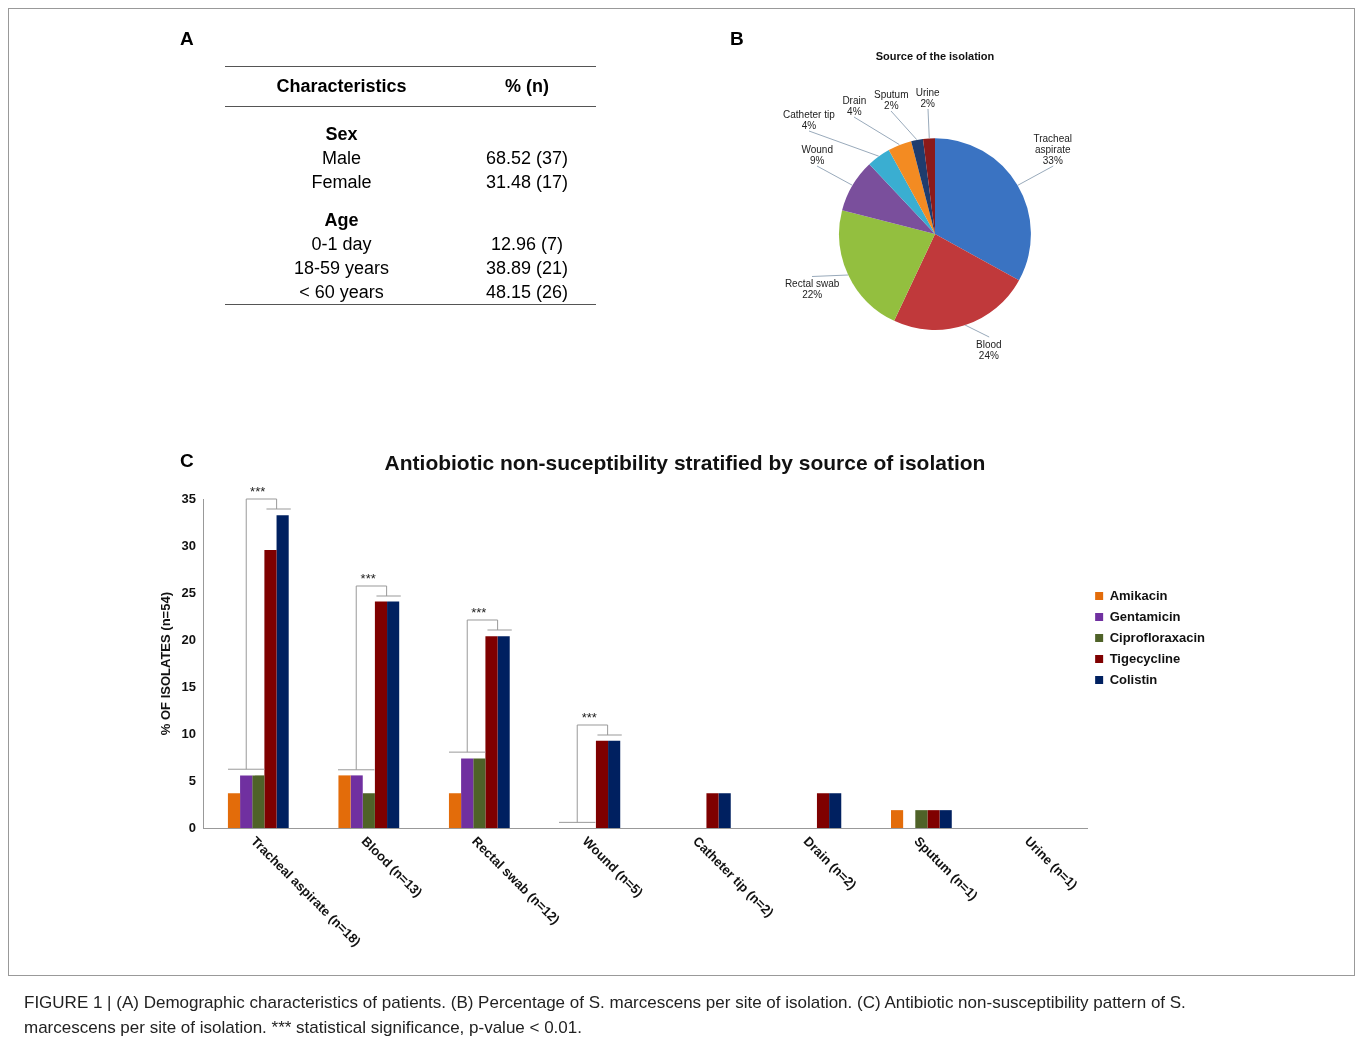 The height and width of the screenshot is (1043, 1357). I want to click on y-tick-label: 30, so click(189, 545).